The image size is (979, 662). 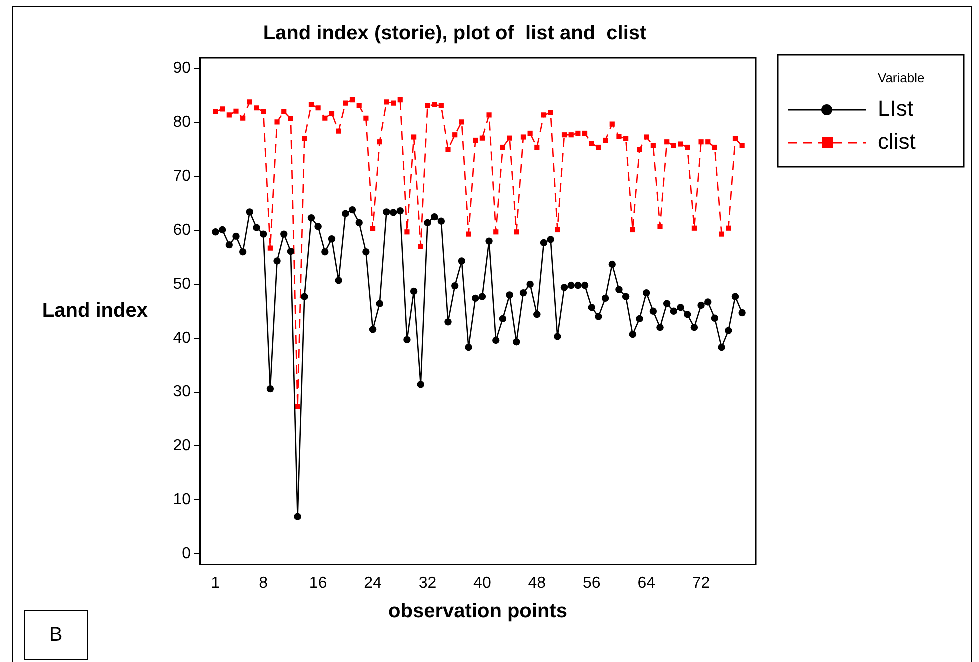 I want to click on y-tick-label: 70, so click(x=182, y=177).